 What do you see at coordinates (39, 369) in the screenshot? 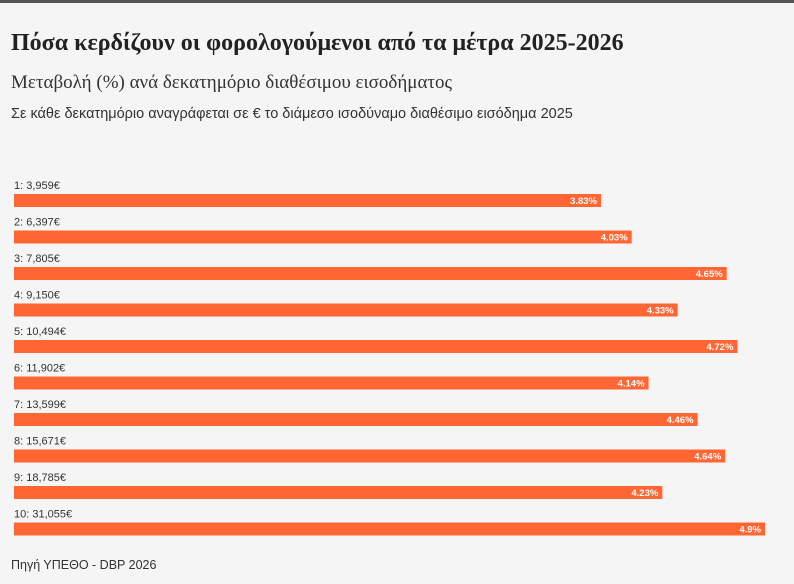
I see `category-label: 6: 11,902€` at bounding box center [39, 369].